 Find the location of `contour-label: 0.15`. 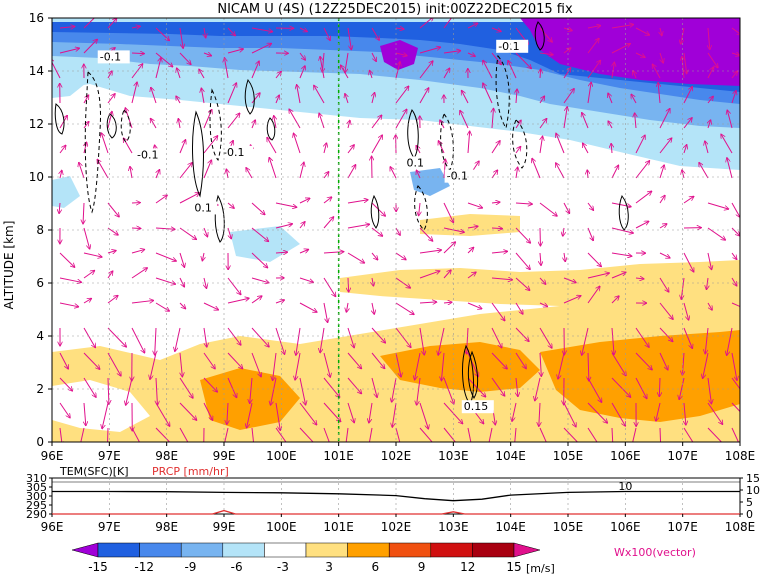

contour-label: 0.15 is located at coordinates (476, 406).